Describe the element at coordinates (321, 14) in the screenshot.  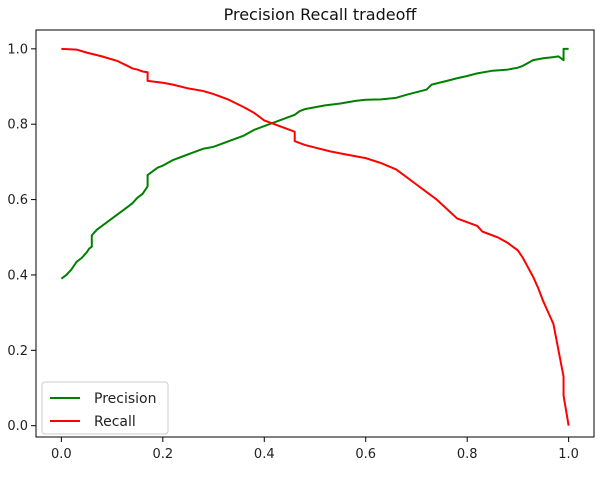
I see `chart-title: Precision Recall tradeoff` at that location.